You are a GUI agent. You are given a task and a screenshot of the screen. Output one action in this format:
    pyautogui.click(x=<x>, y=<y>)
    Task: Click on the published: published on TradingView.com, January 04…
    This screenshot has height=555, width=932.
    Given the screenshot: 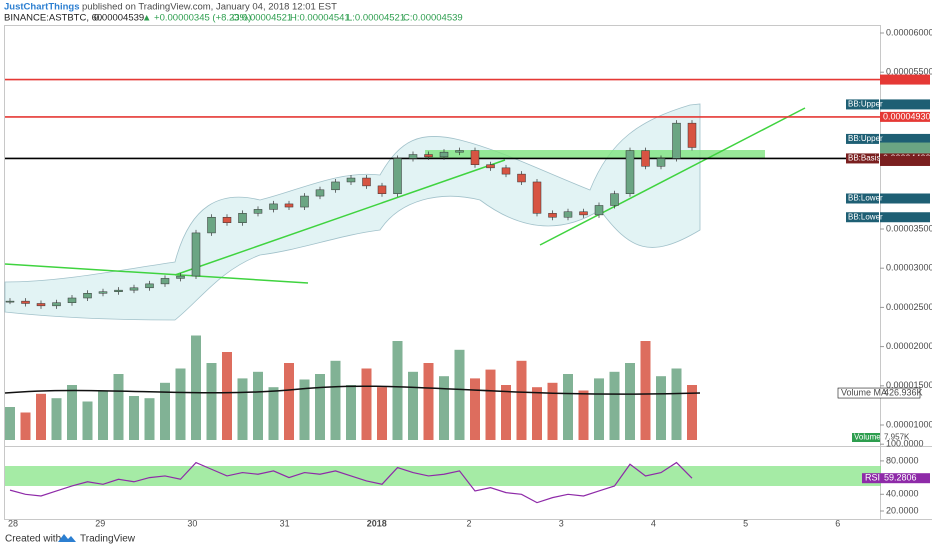 What is the action you would take?
    pyautogui.click(x=209, y=7)
    